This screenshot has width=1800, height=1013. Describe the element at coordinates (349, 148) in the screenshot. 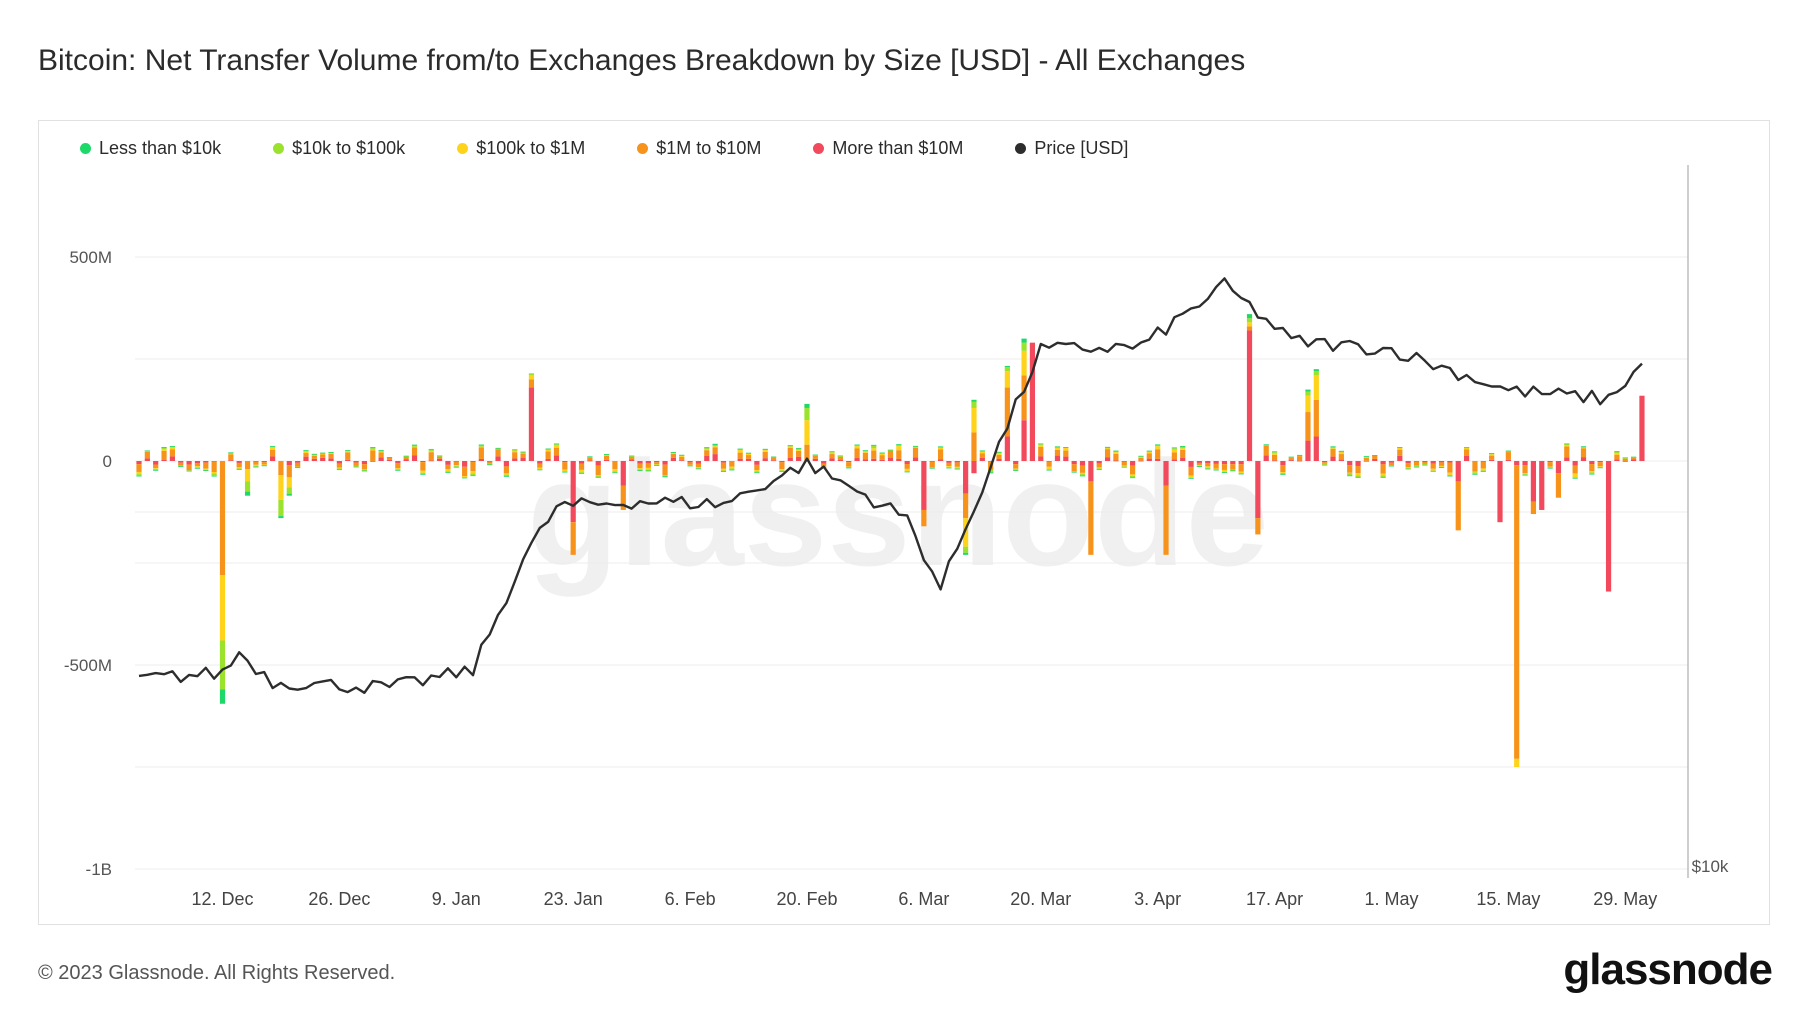

I see `legend-label: $10k to $100k` at that location.